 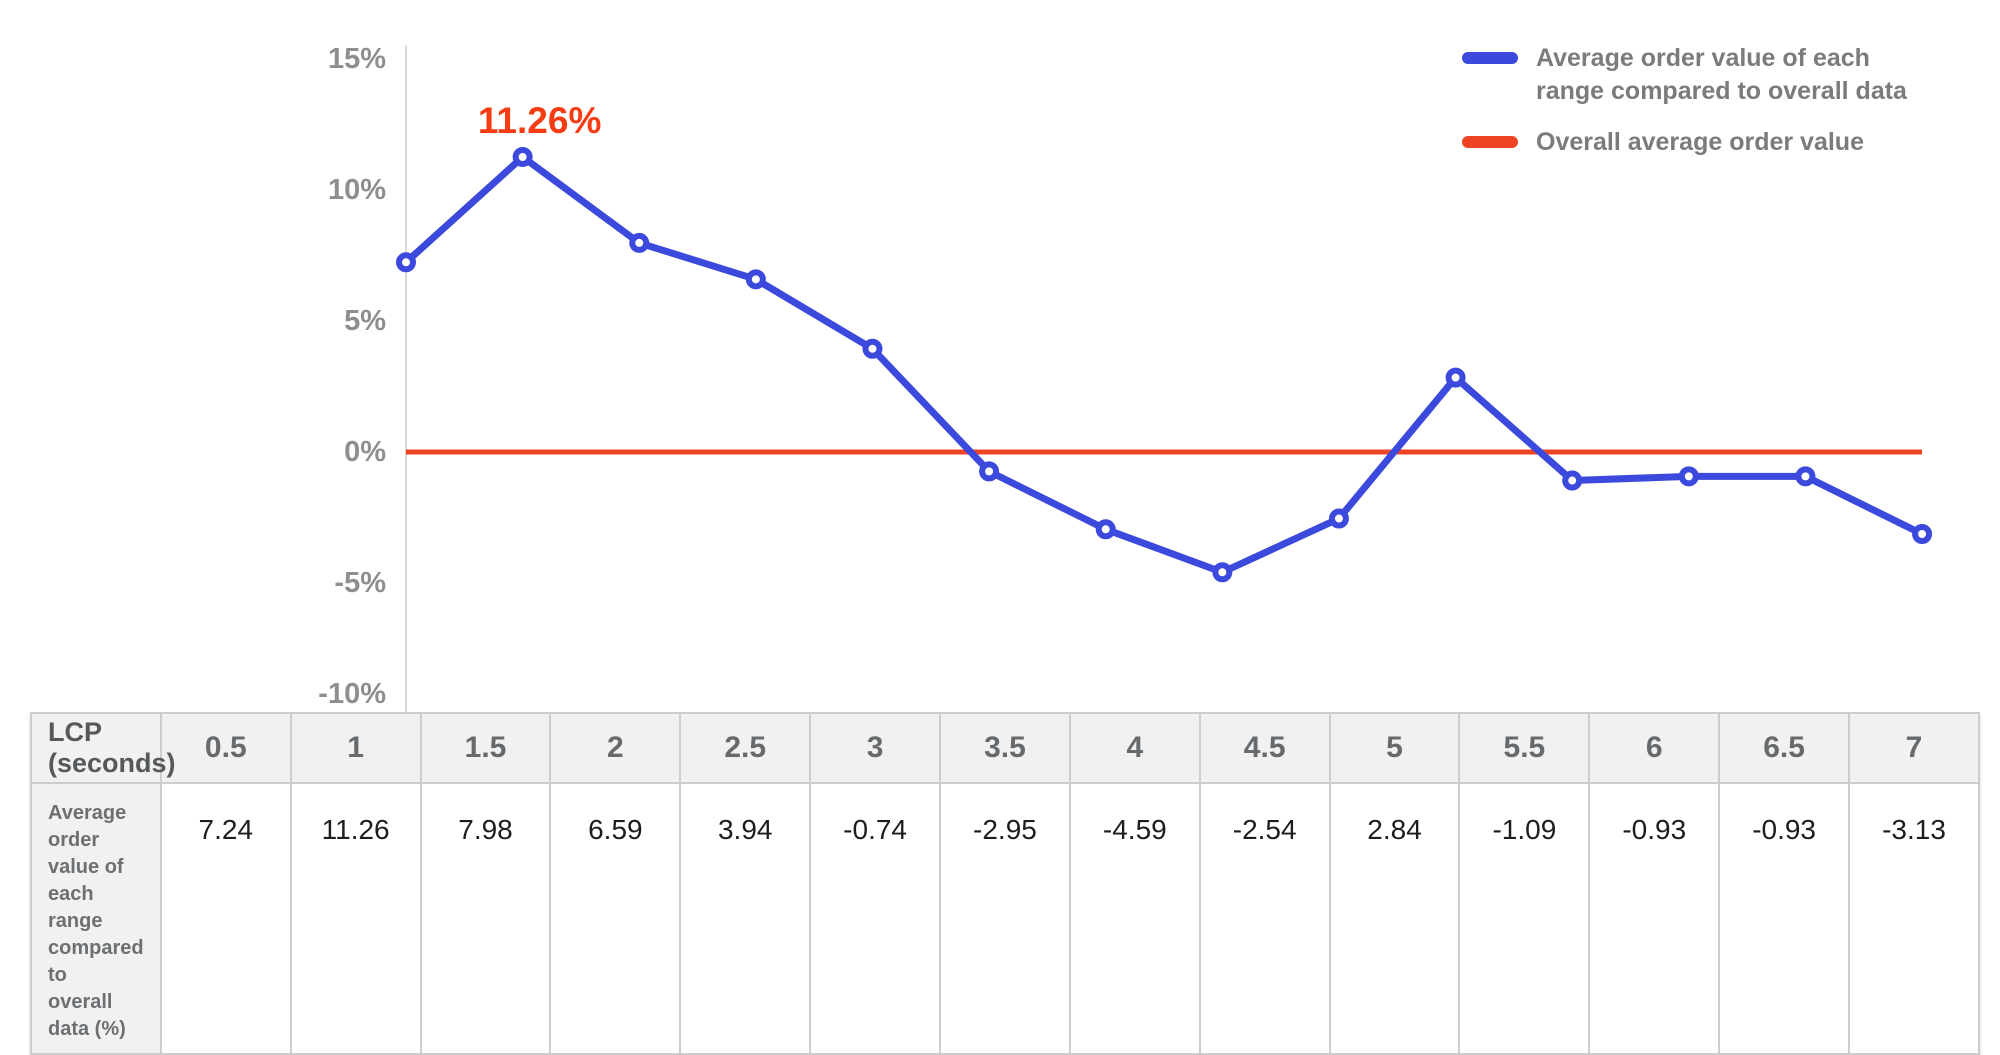 I want to click on lcp-column-header: 4.5, so click(x=1264, y=748).